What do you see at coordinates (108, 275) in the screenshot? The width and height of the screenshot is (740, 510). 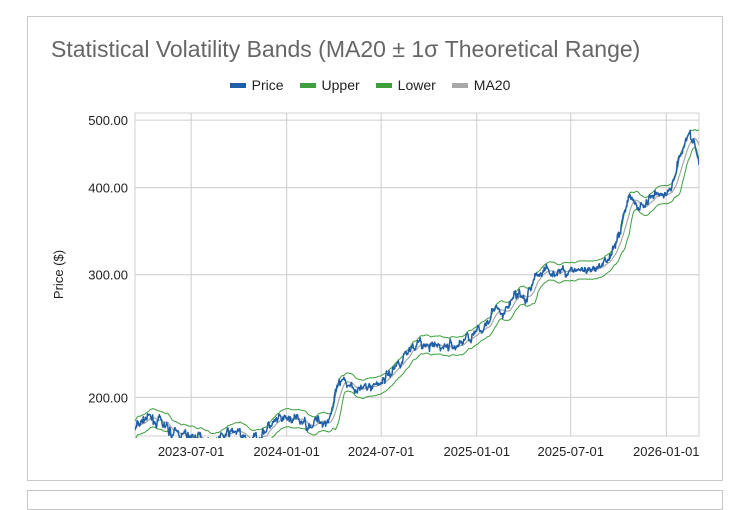 I see `y-tick-label: 300.00` at bounding box center [108, 275].